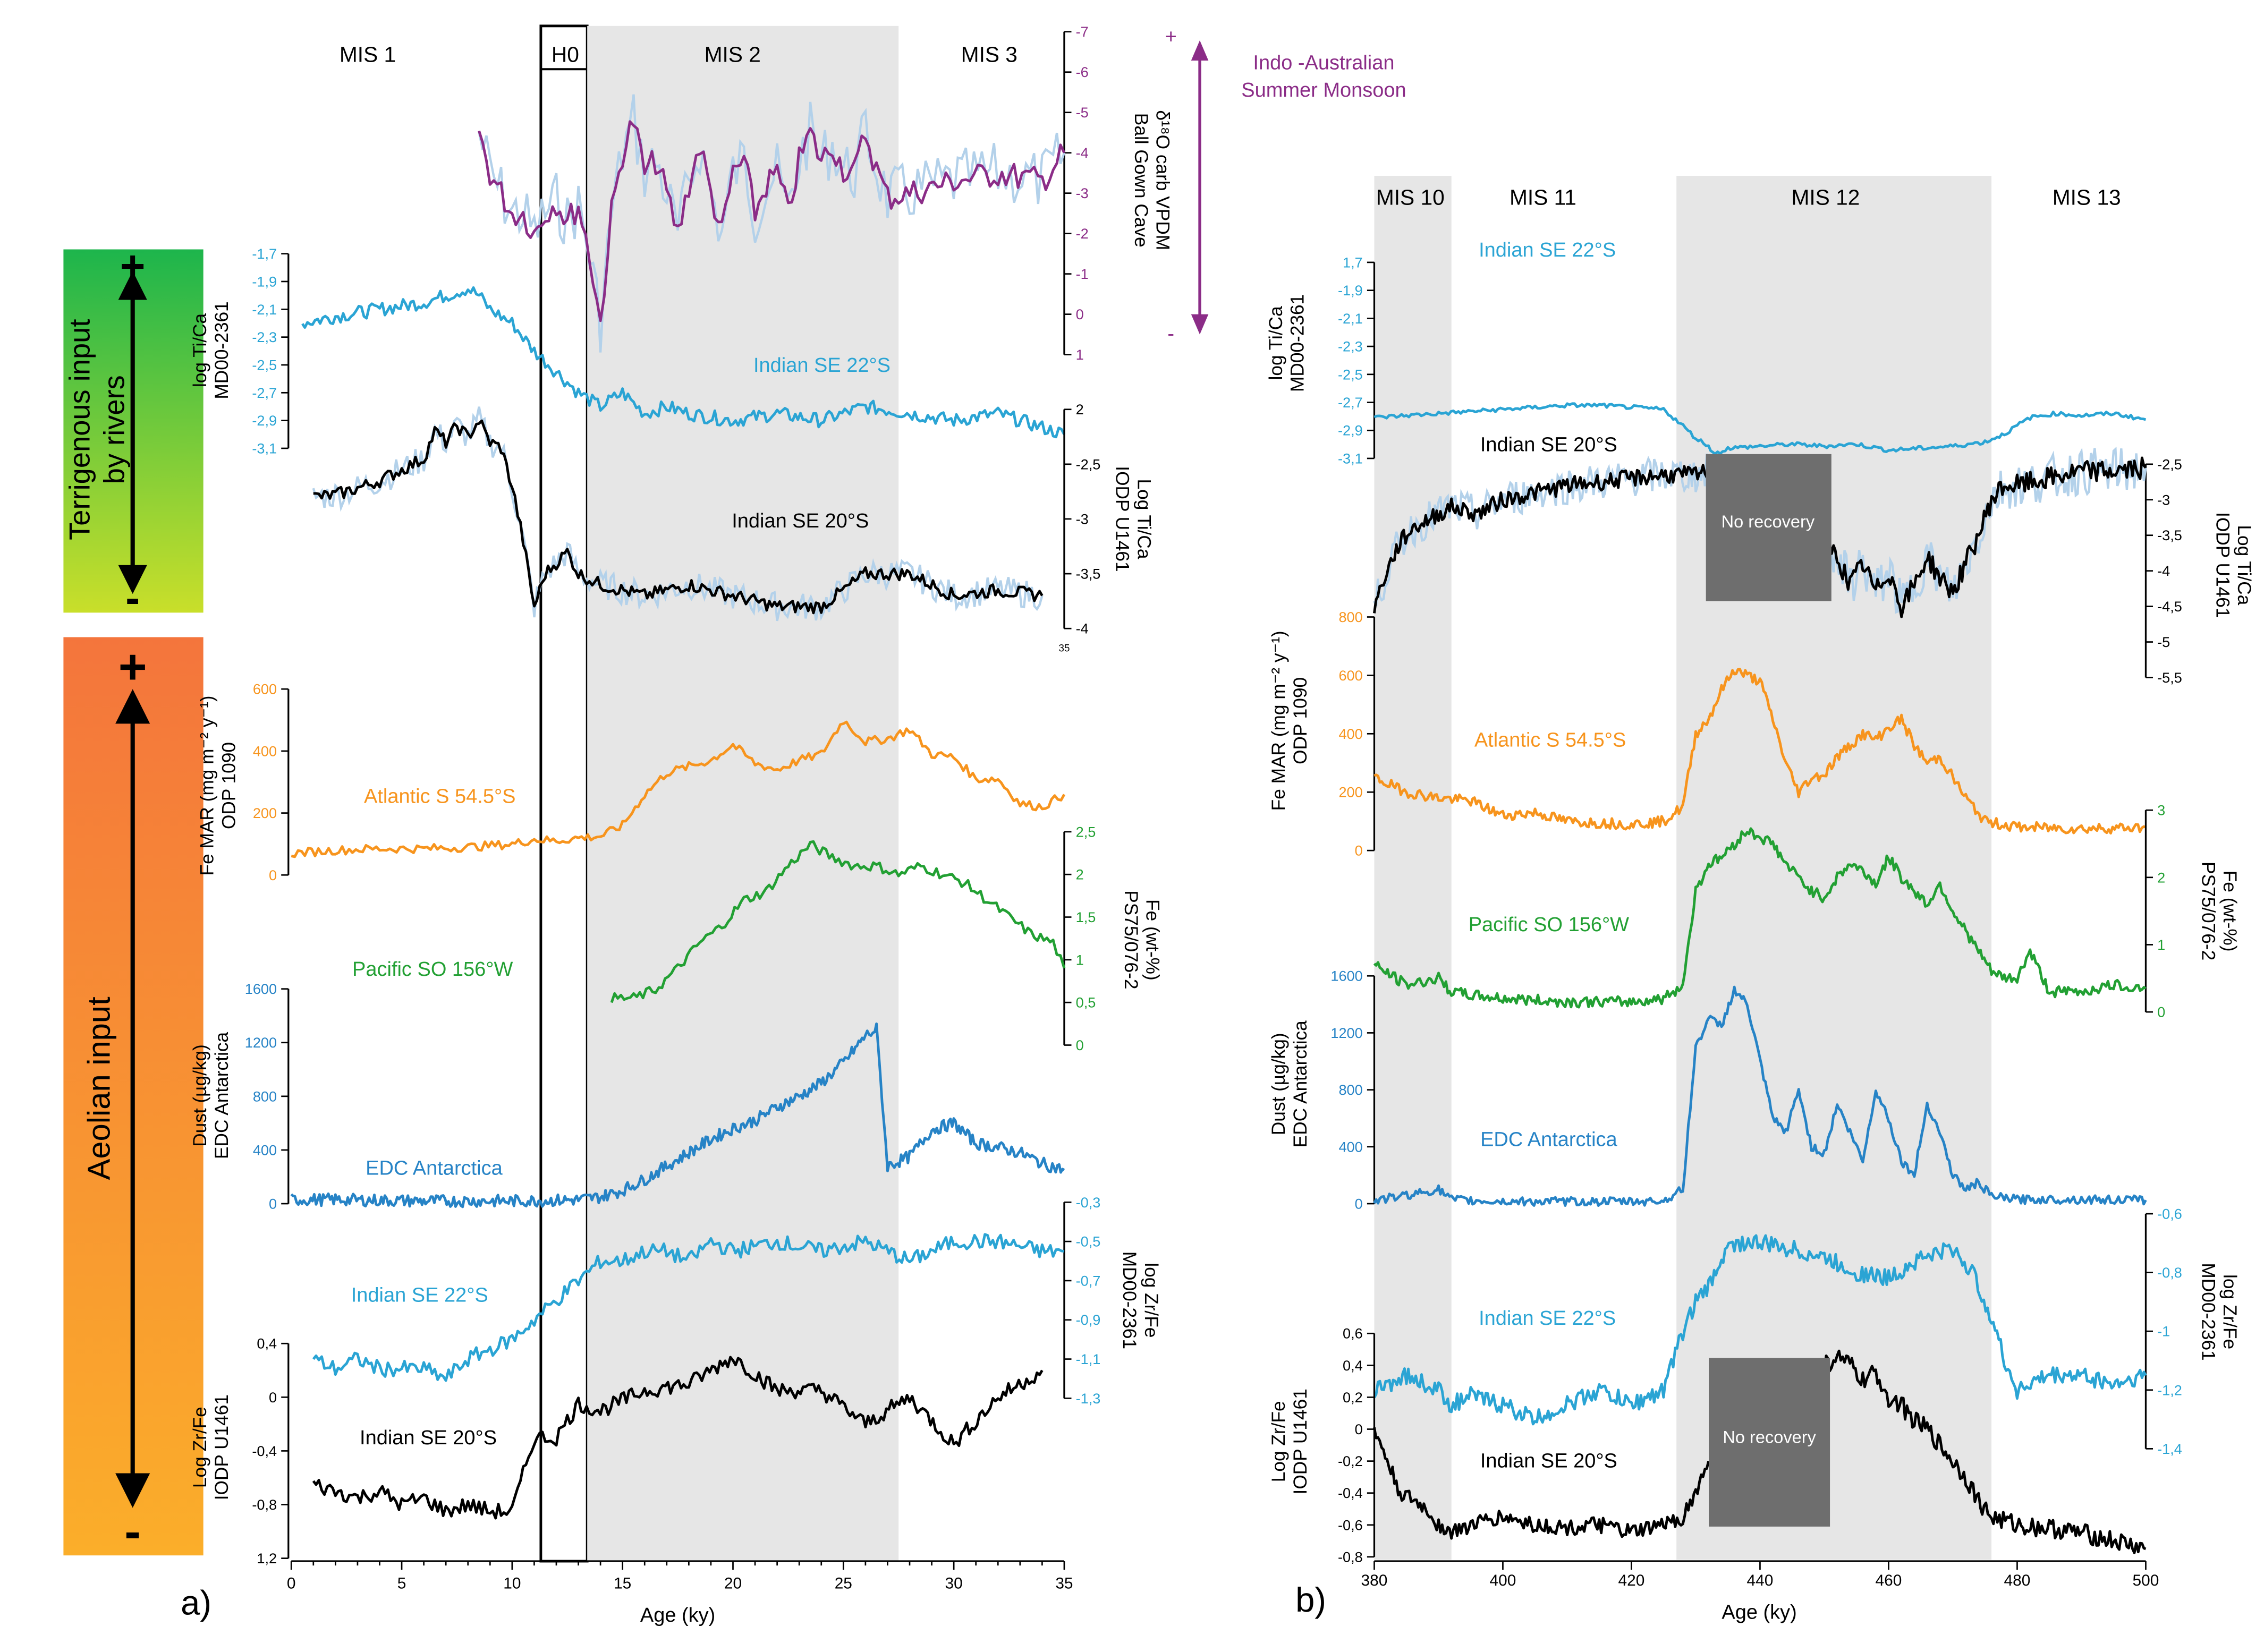 This screenshot has height=1652, width=2264. I want to click on tica361-tick-label: -2,1, so click(264, 309).